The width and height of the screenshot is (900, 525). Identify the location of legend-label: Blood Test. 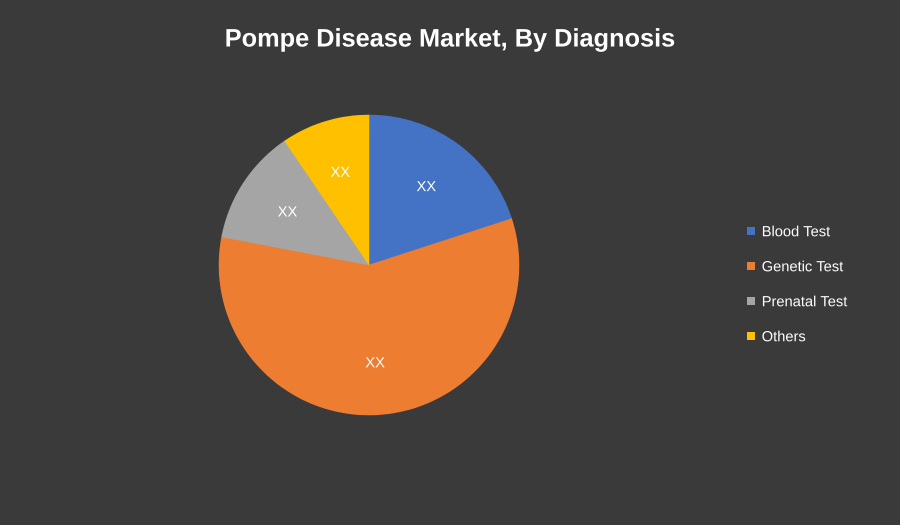
(796, 231).